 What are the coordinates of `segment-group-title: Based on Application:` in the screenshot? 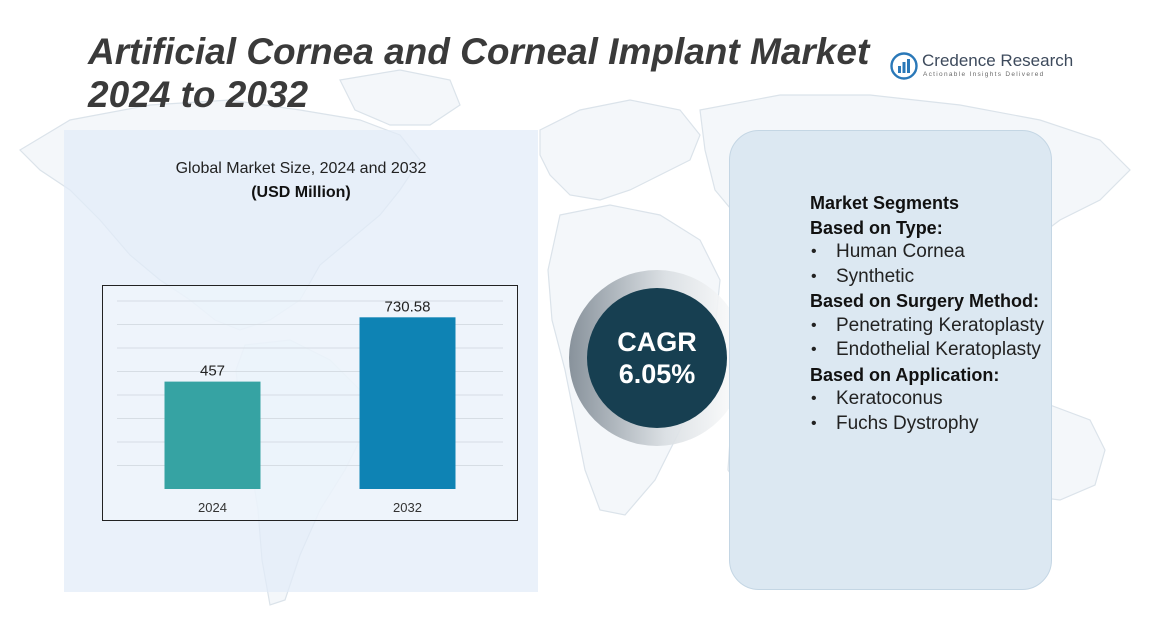 It's located at (905, 374).